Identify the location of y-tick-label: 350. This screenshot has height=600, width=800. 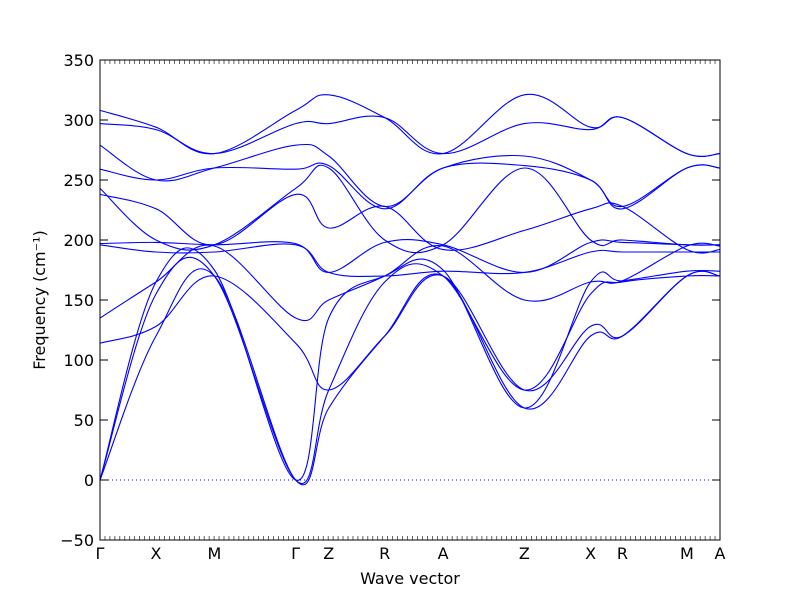
(78, 60).